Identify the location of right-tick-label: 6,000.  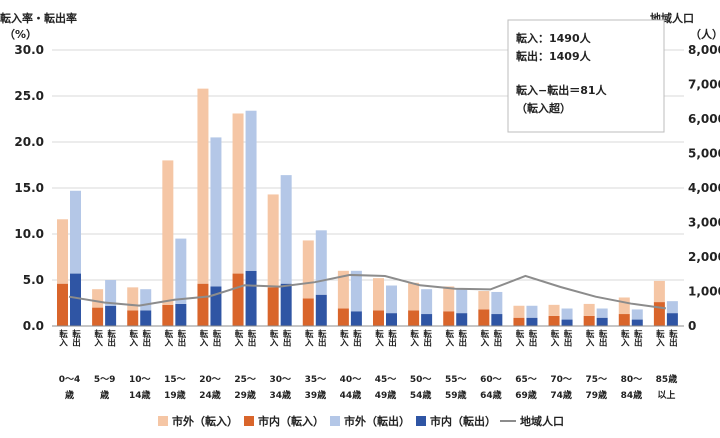
(704, 119).